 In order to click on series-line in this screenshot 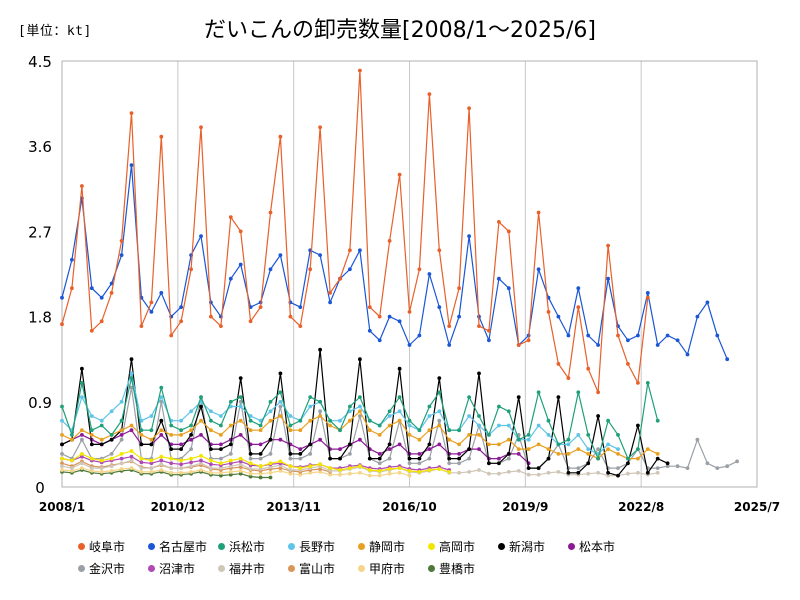, I will do `click(255, 461)`.